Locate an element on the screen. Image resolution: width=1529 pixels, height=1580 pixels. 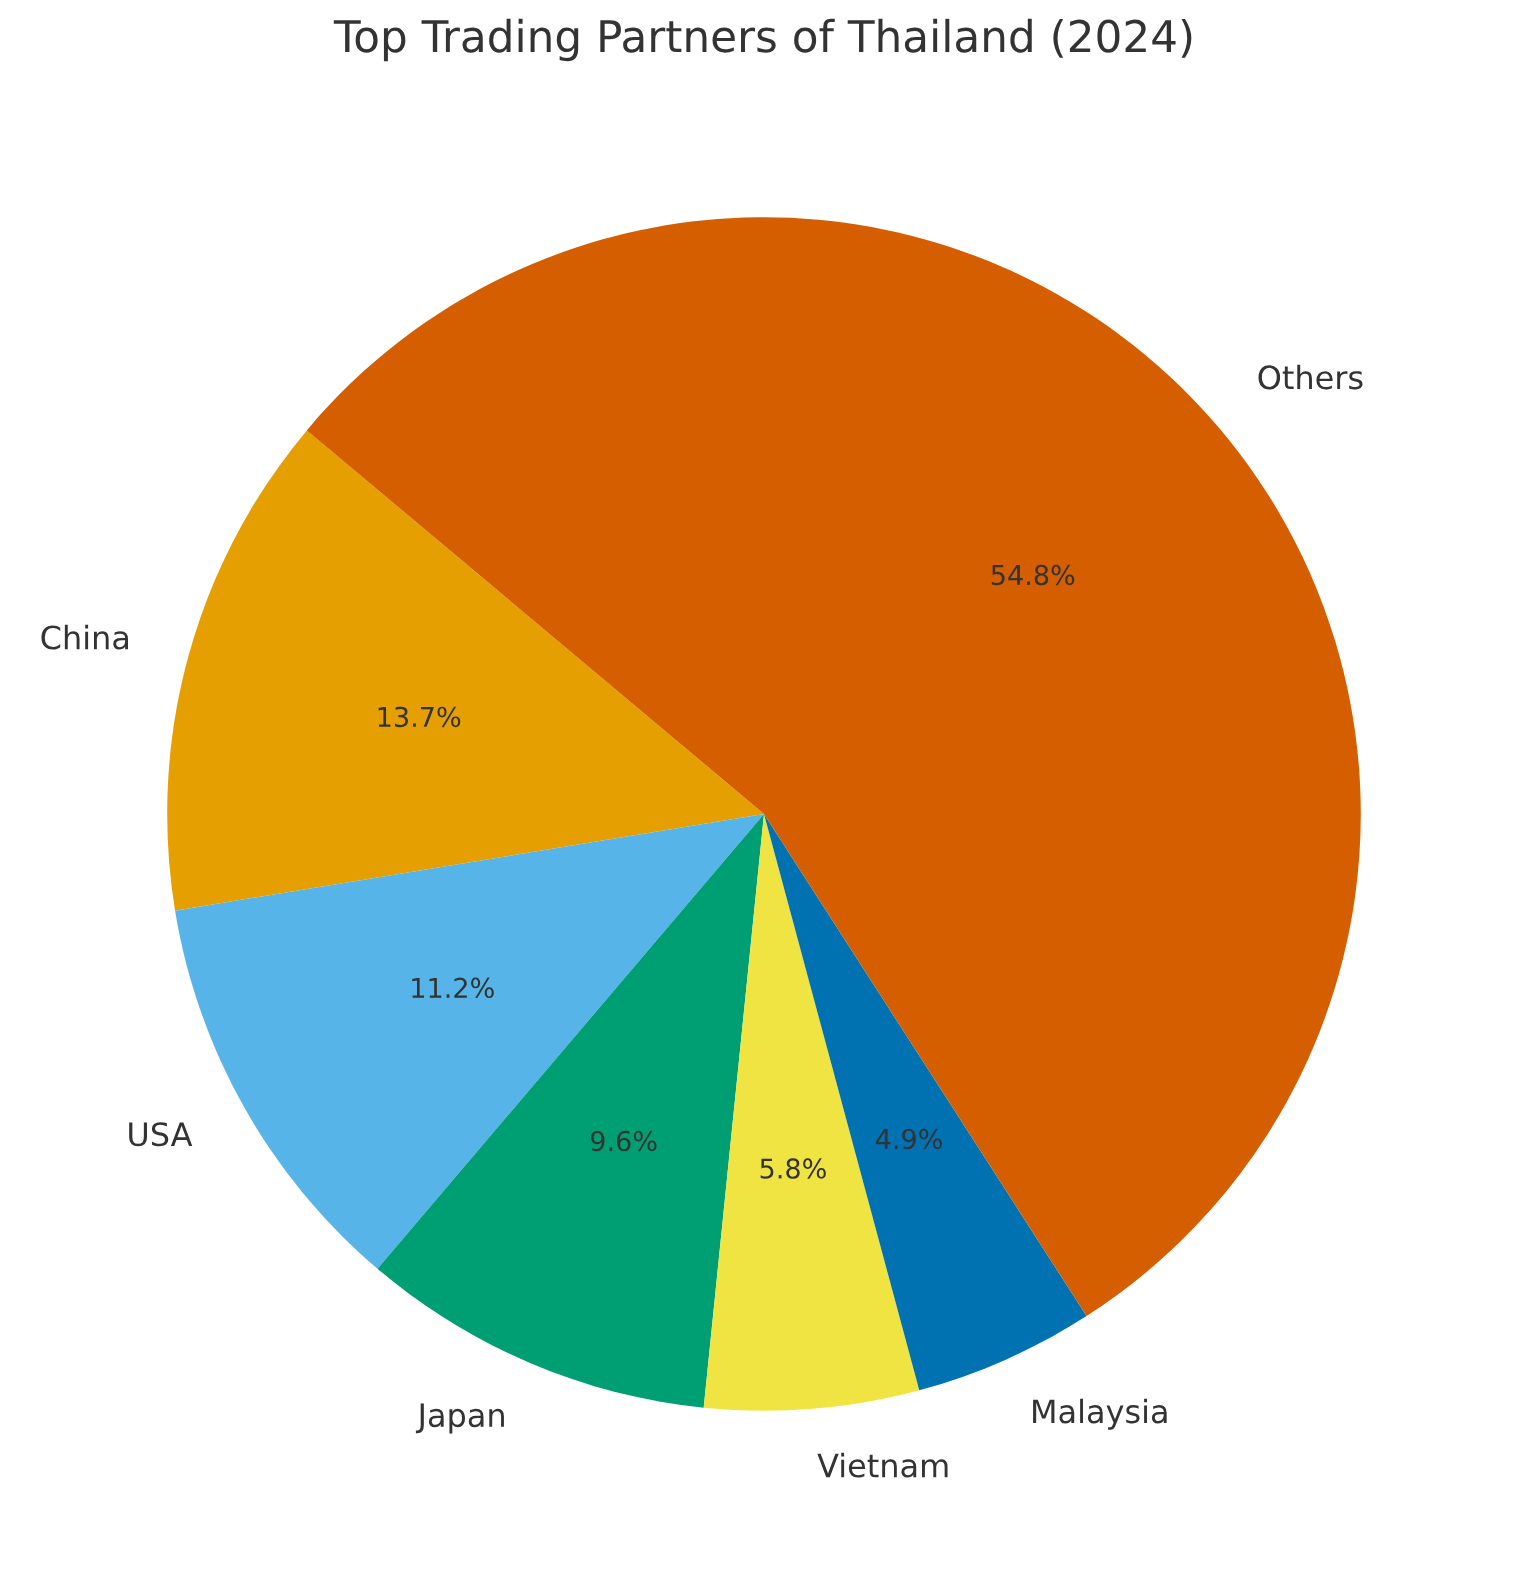
slice-label: China is located at coordinates (85, 637).